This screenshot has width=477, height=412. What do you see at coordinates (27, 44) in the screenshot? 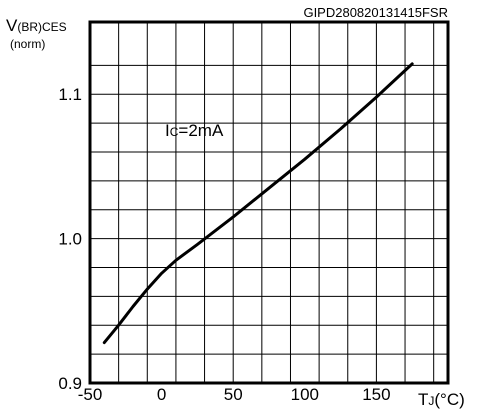
I see `y-axis-label-norm: (norm)` at bounding box center [27, 44].